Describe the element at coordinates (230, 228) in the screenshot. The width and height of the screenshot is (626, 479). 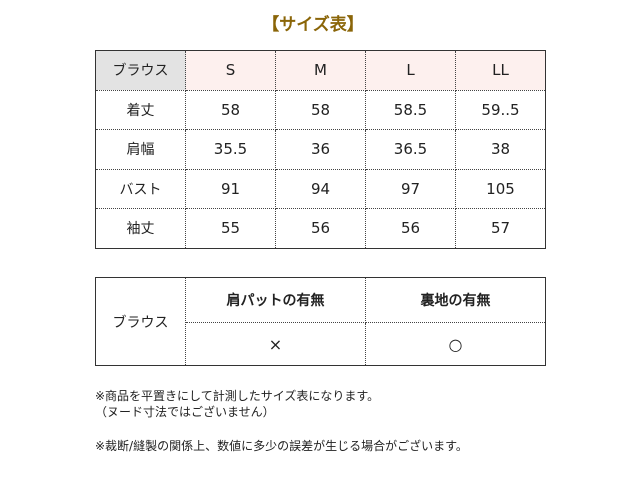
I see `cell: 55` at that location.